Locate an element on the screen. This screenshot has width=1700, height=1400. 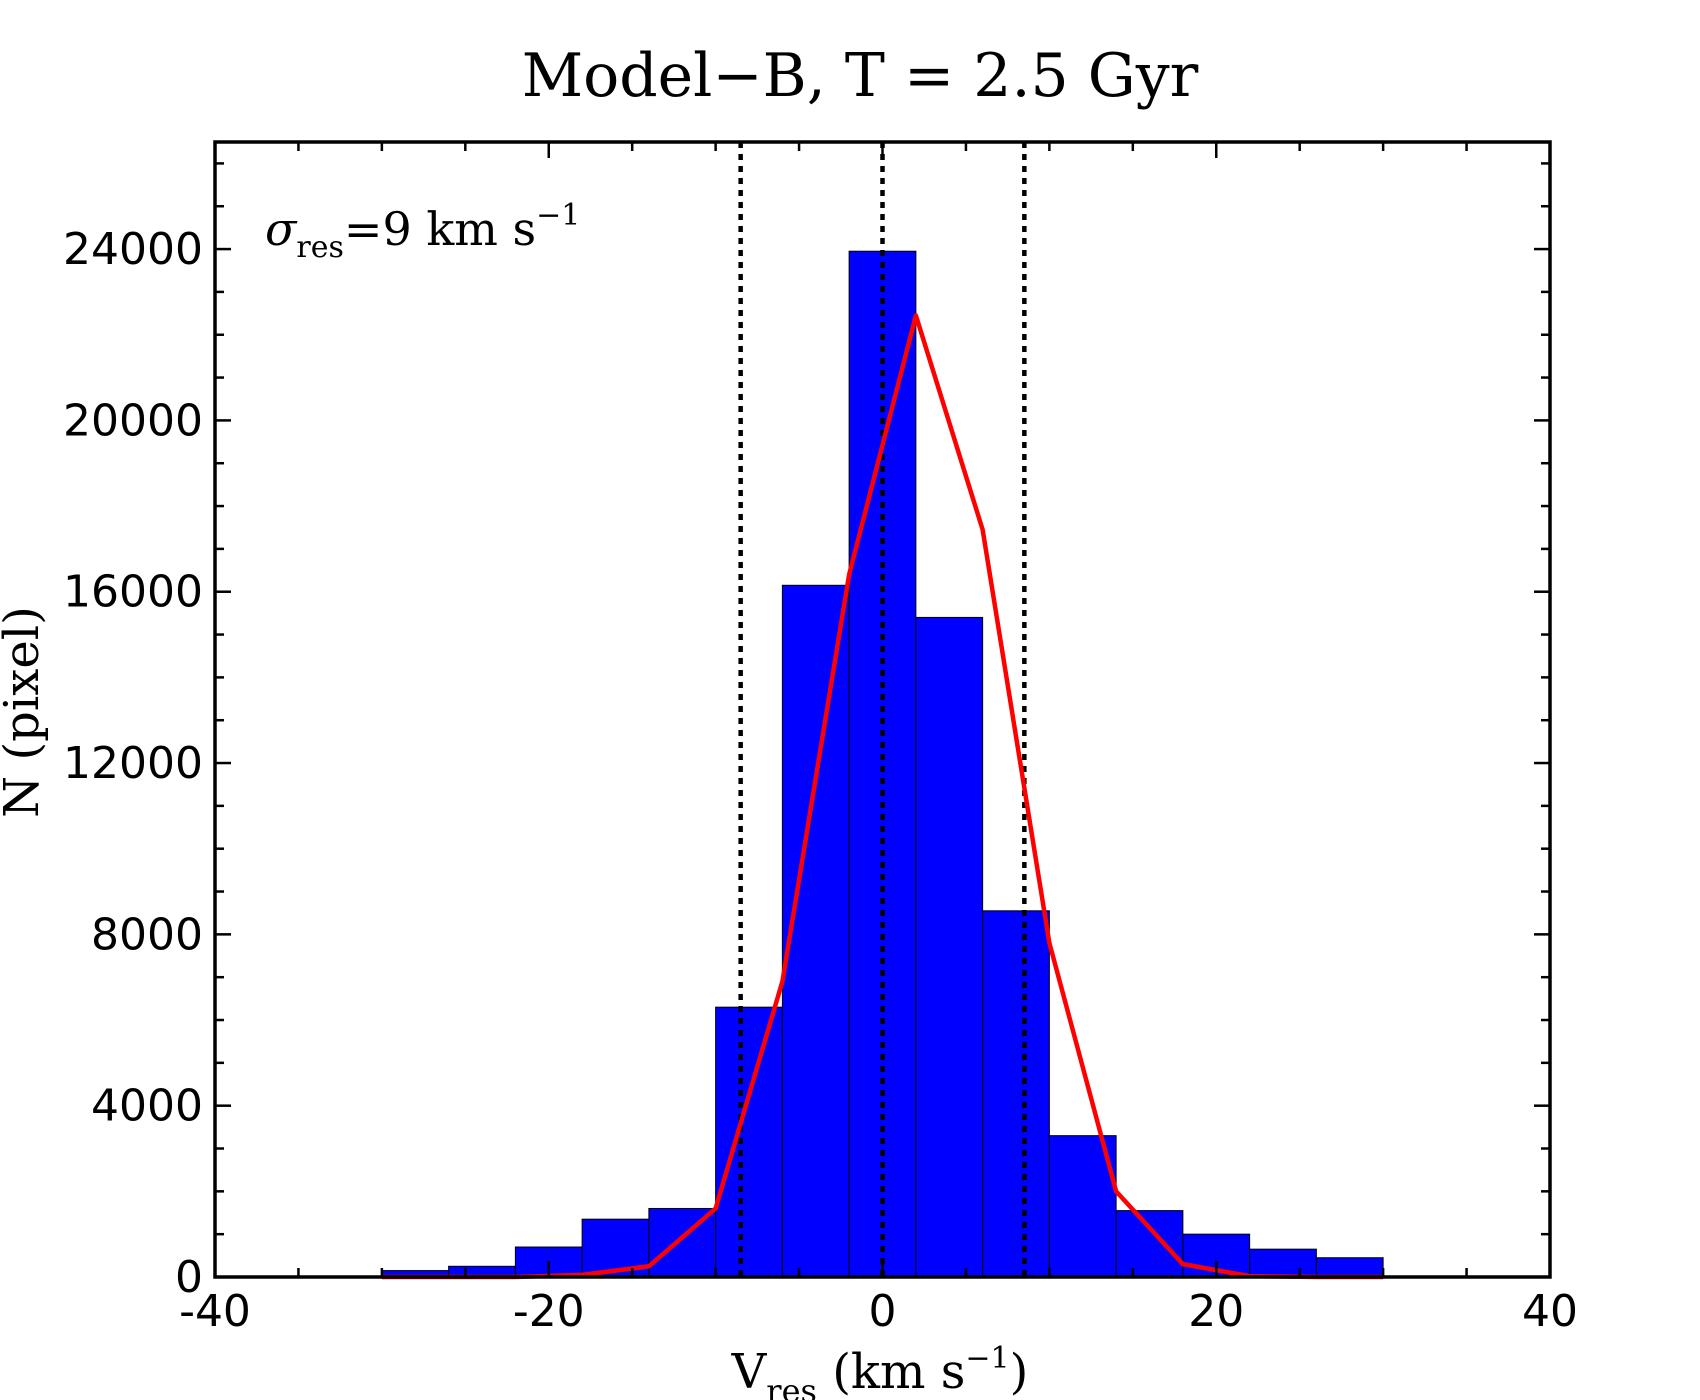
y-tick-label: 16000 is located at coordinates (133, 592).